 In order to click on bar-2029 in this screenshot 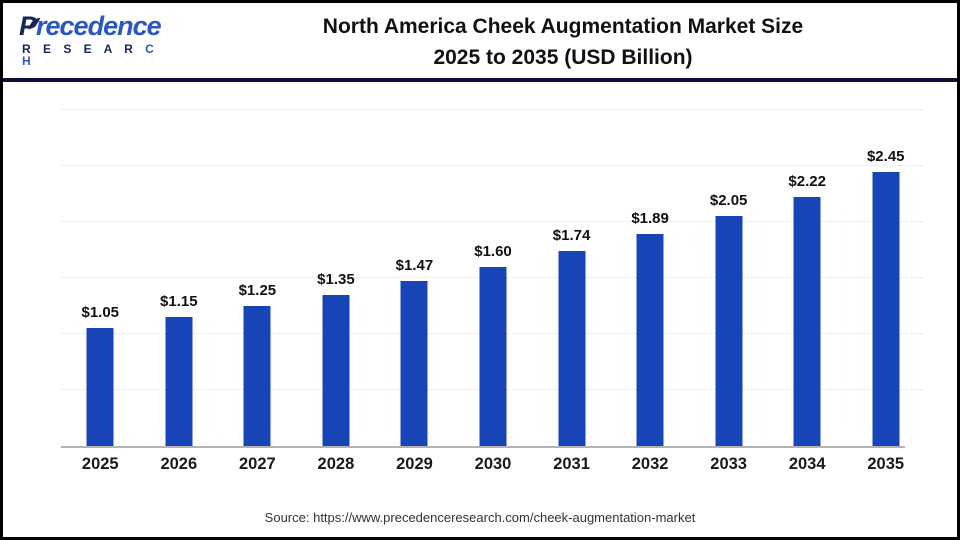, I will do `click(414, 363)`.